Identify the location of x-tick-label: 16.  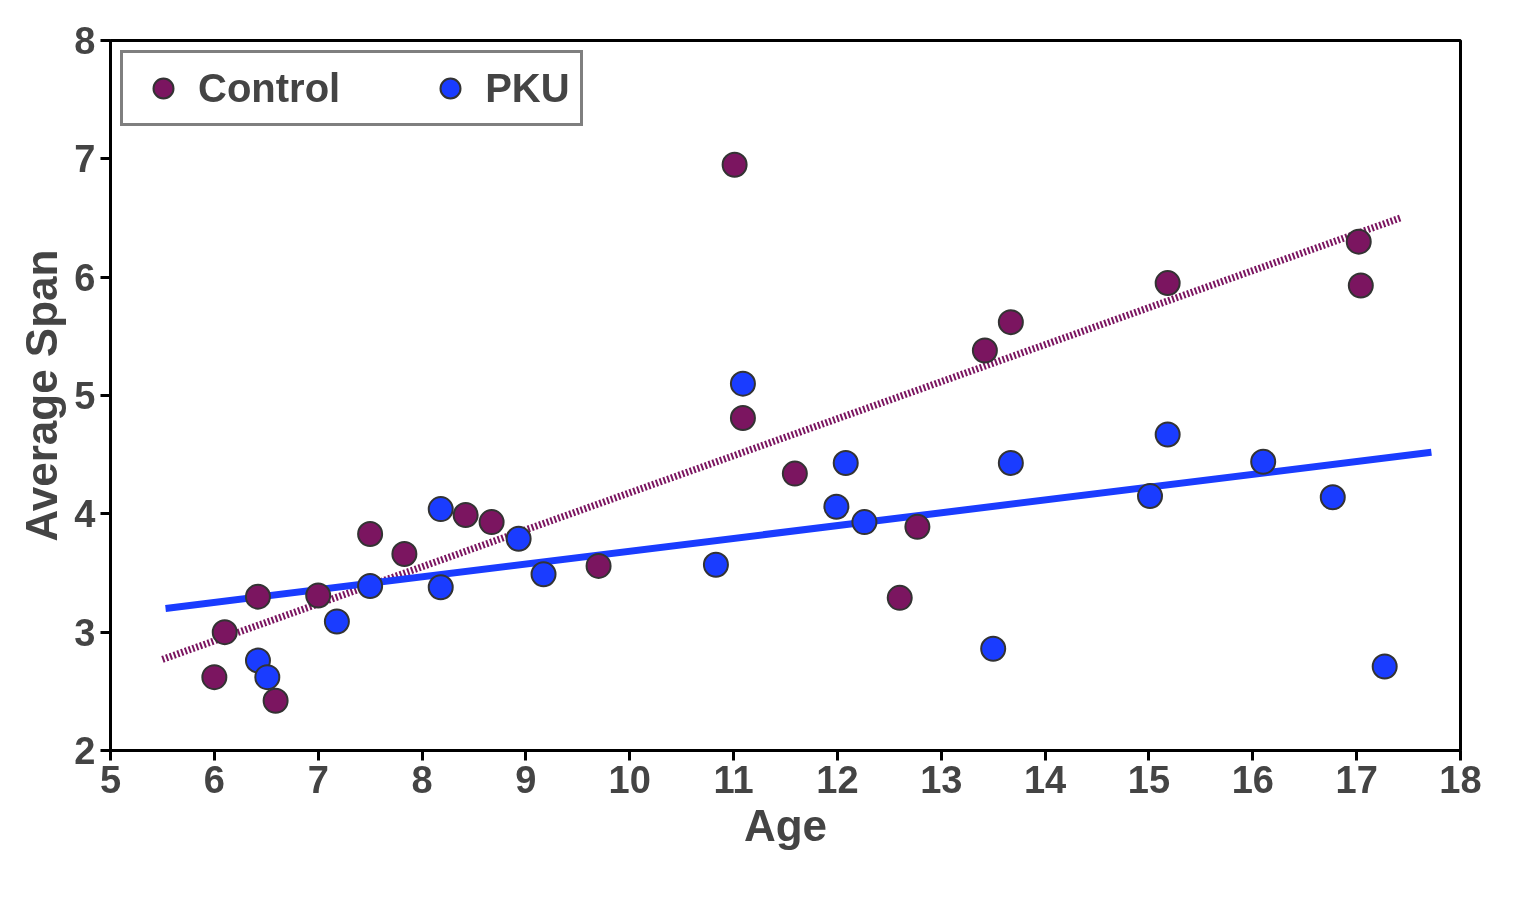
(1252, 779).